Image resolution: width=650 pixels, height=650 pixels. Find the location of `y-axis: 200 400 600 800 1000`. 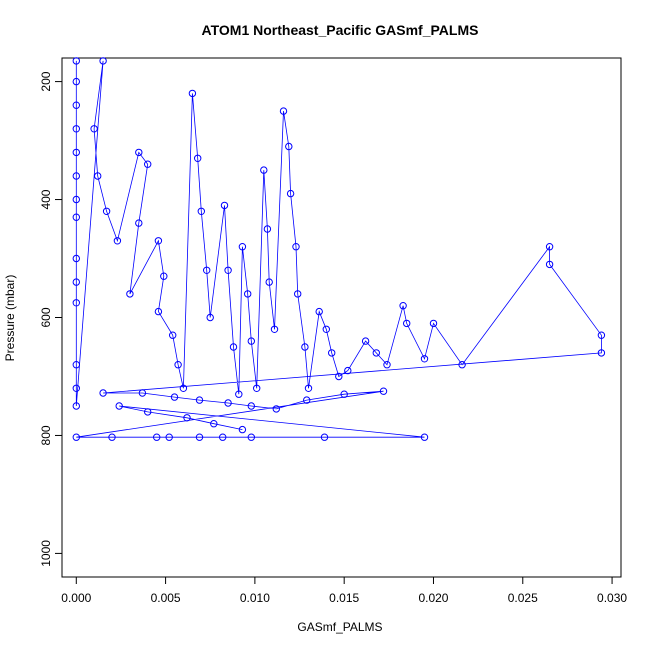

y-axis: 200 400 600 800 1000 is located at coordinates (51, 319).